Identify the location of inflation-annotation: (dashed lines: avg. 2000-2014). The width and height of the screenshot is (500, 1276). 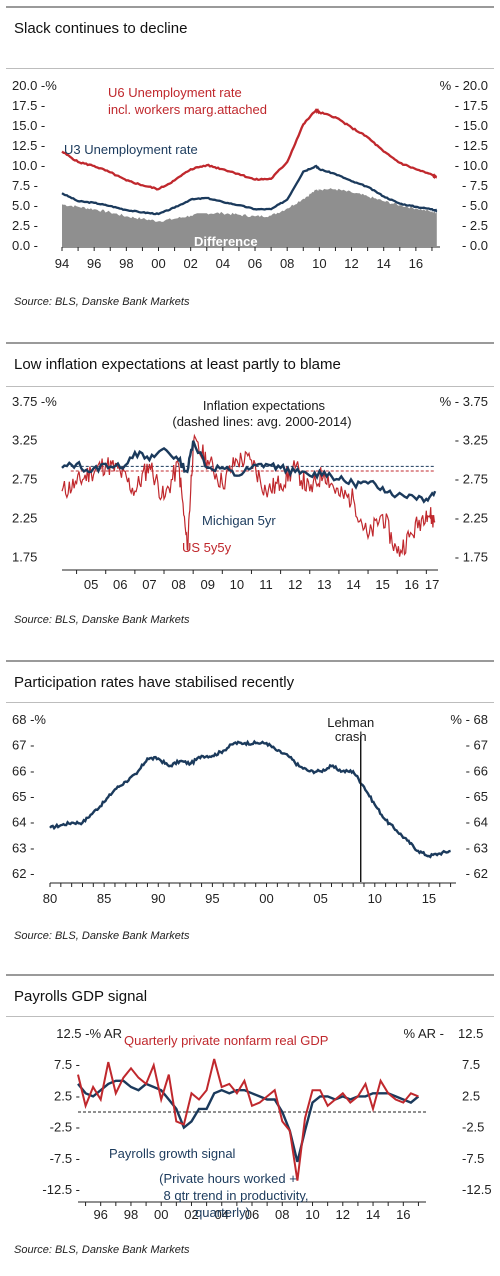
(261, 421).